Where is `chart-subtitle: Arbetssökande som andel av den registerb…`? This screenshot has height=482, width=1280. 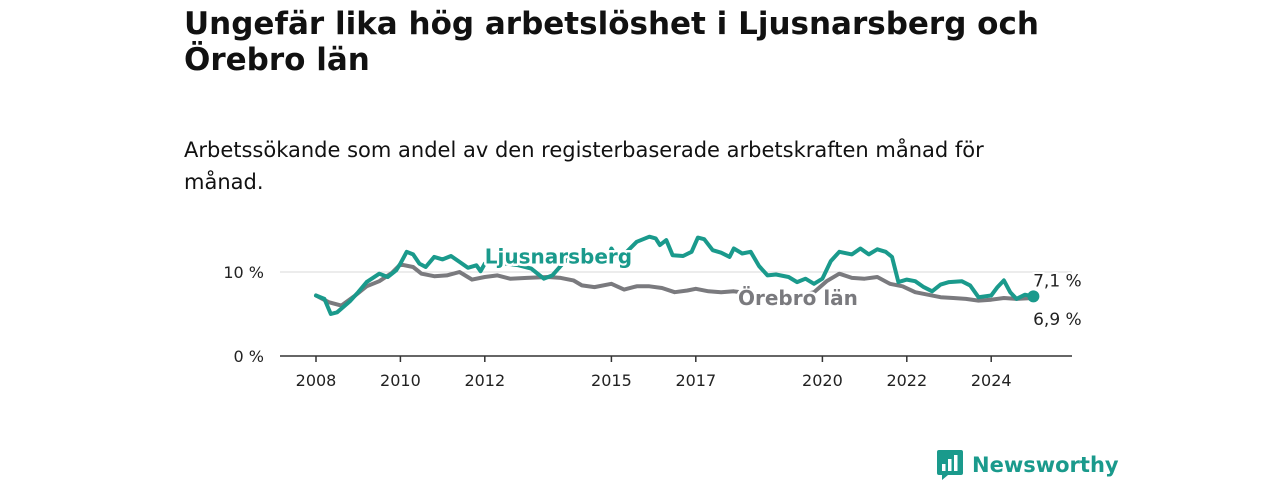
chart-subtitle: Arbetssökande som andel av den registerb… is located at coordinates (584, 166).